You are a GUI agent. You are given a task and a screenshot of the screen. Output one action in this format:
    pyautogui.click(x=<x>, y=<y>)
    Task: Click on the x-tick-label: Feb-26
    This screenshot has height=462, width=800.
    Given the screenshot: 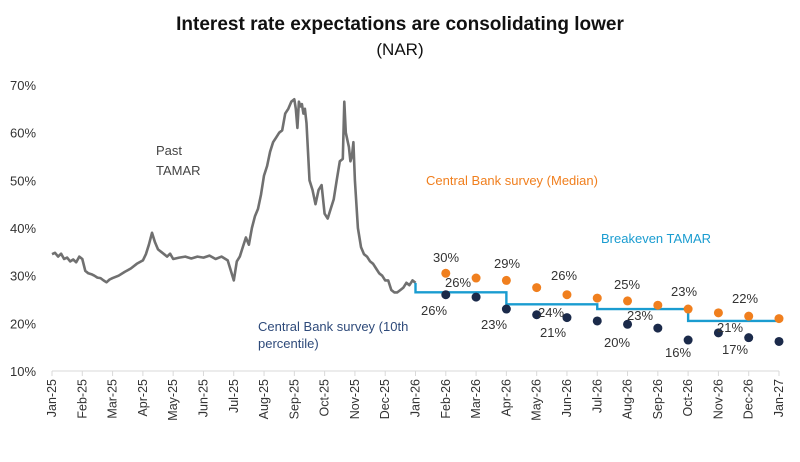 What is the action you would take?
    pyautogui.click(x=446, y=399)
    